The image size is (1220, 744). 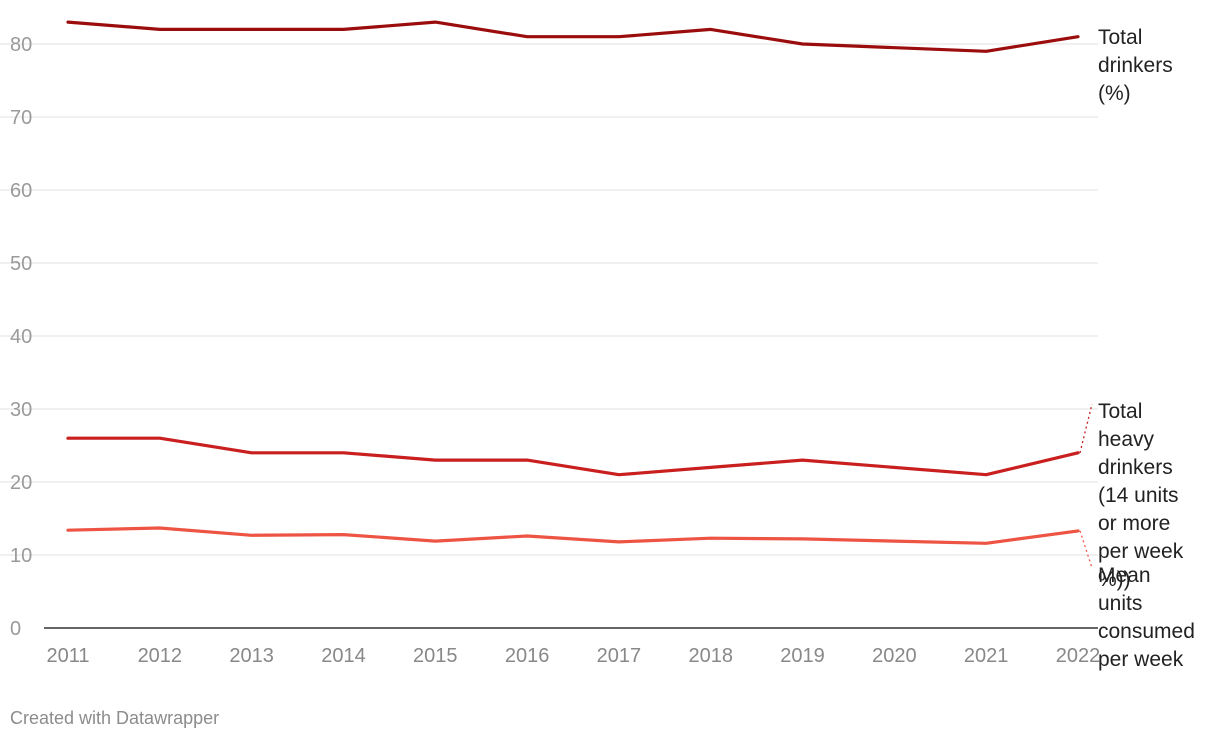 What do you see at coordinates (1120, 603) in the screenshot?
I see `series-label-line: units` at bounding box center [1120, 603].